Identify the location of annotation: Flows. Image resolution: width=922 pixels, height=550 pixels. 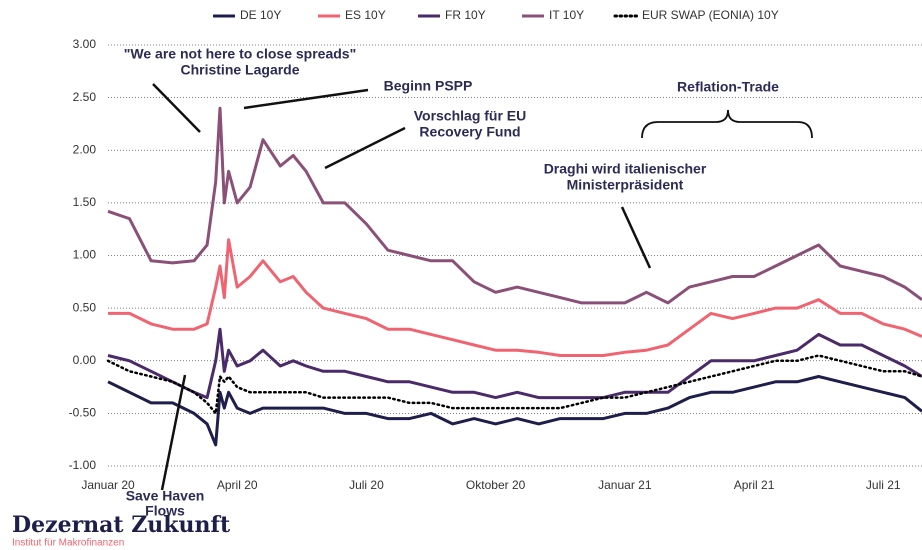
(165, 511).